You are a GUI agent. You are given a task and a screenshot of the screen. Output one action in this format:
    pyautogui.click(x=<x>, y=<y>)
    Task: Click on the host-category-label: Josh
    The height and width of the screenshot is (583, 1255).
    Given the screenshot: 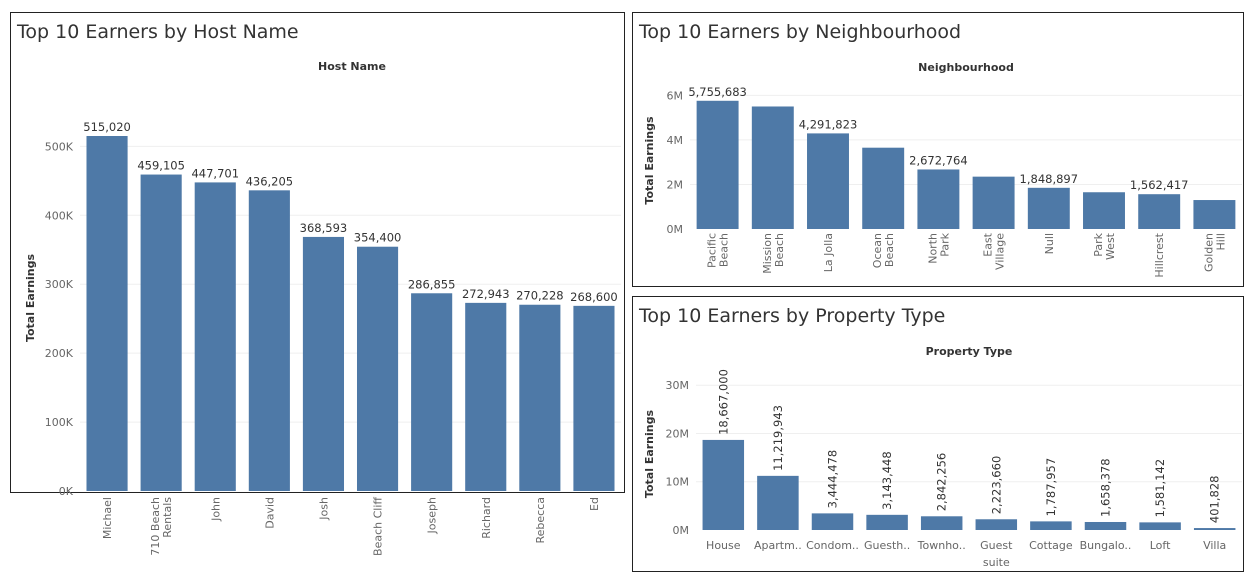 What is the action you would take?
    pyautogui.click(x=323, y=509)
    